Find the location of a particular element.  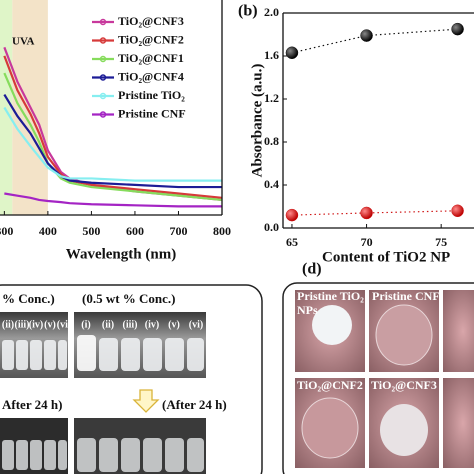

uvb-band is located at coordinates (6, 107).